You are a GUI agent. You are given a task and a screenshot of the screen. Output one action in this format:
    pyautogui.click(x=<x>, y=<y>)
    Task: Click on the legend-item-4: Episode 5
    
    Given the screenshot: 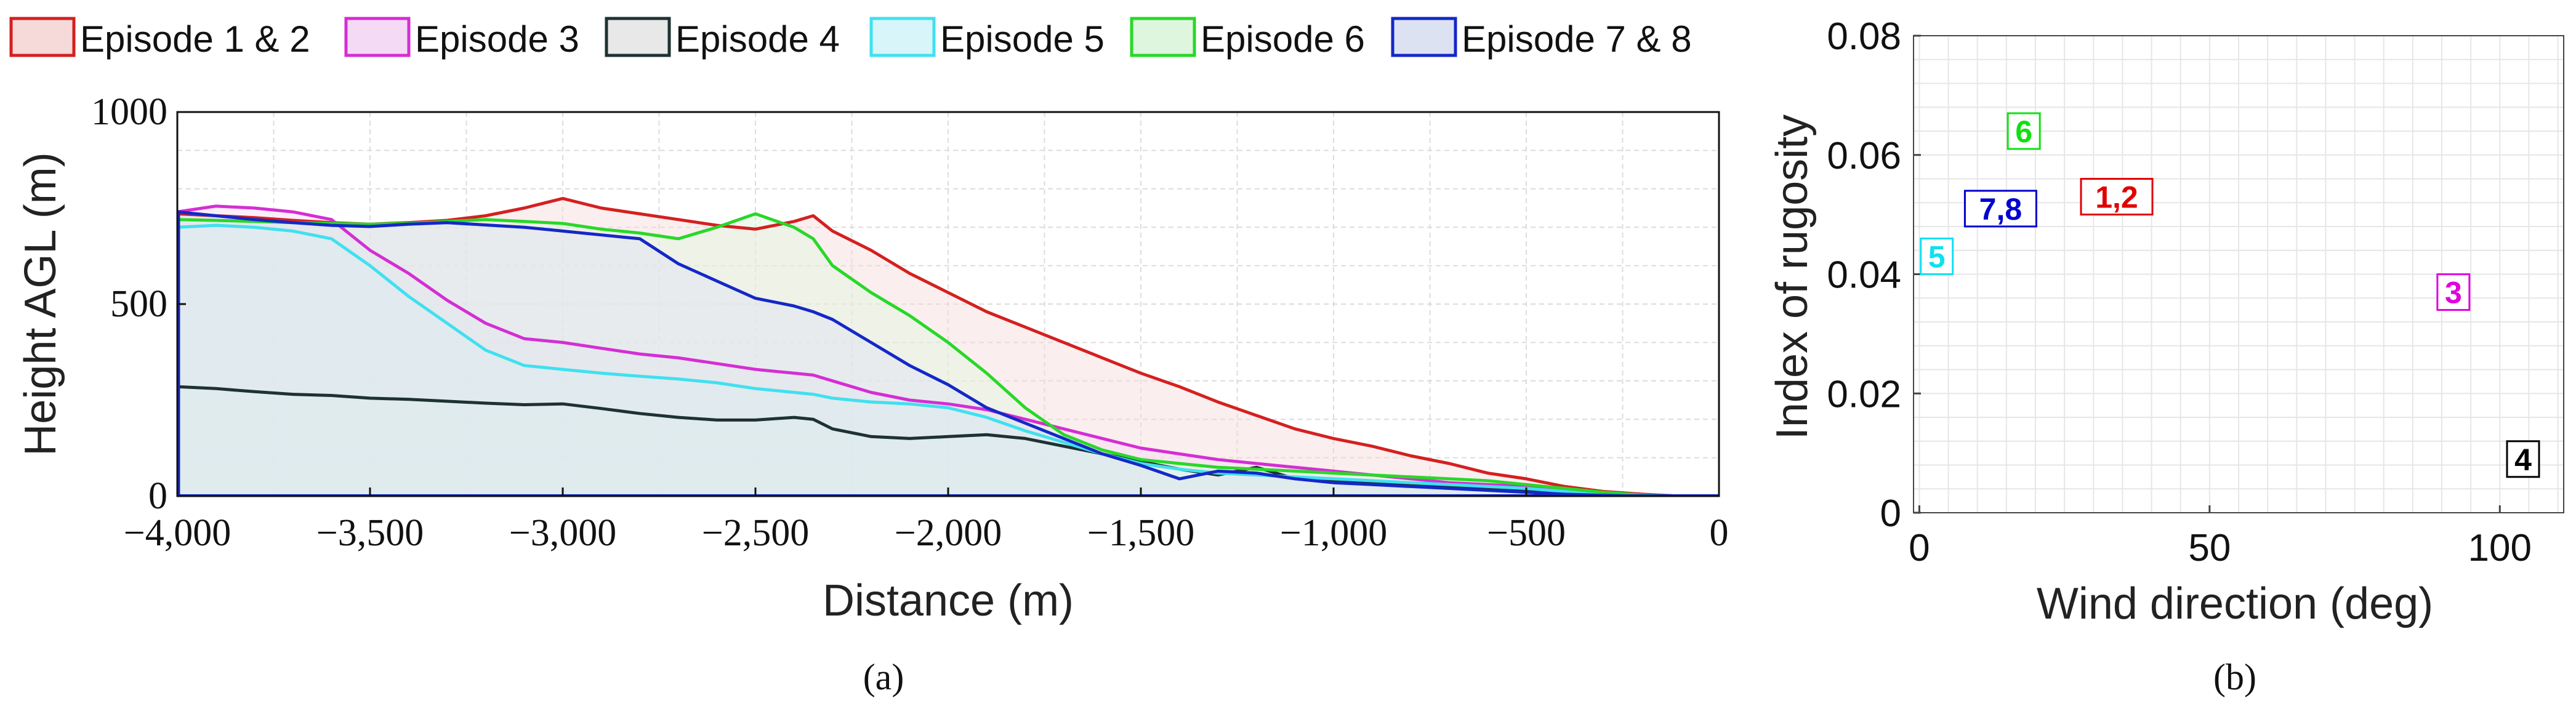 What is the action you would take?
    pyautogui.click(x=987, y=38)
    